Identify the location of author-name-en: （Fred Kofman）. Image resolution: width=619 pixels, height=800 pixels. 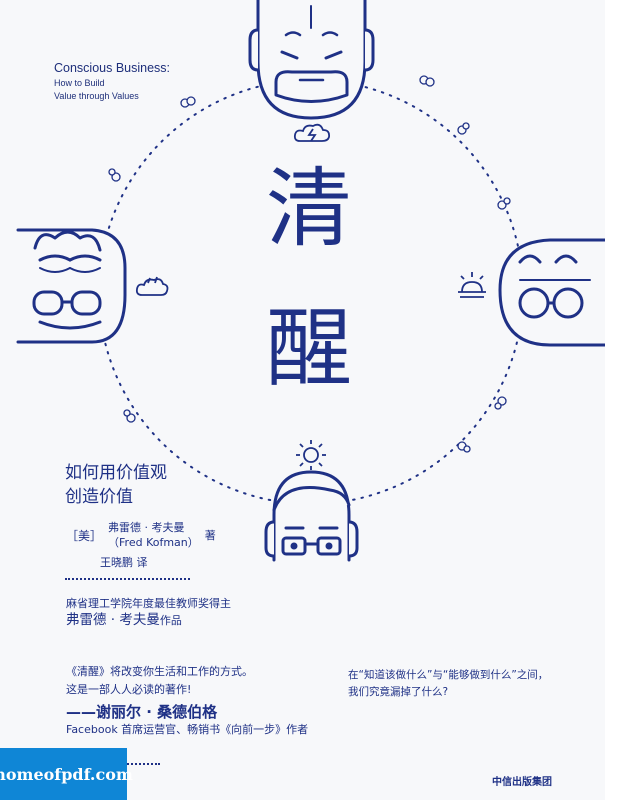
(153, 542).